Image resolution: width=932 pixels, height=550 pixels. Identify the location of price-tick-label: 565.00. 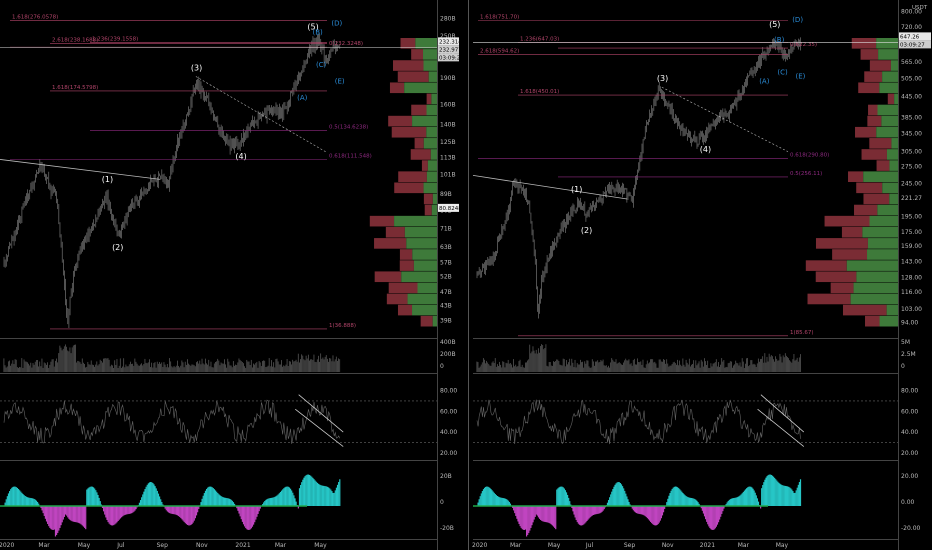
(911, 62).